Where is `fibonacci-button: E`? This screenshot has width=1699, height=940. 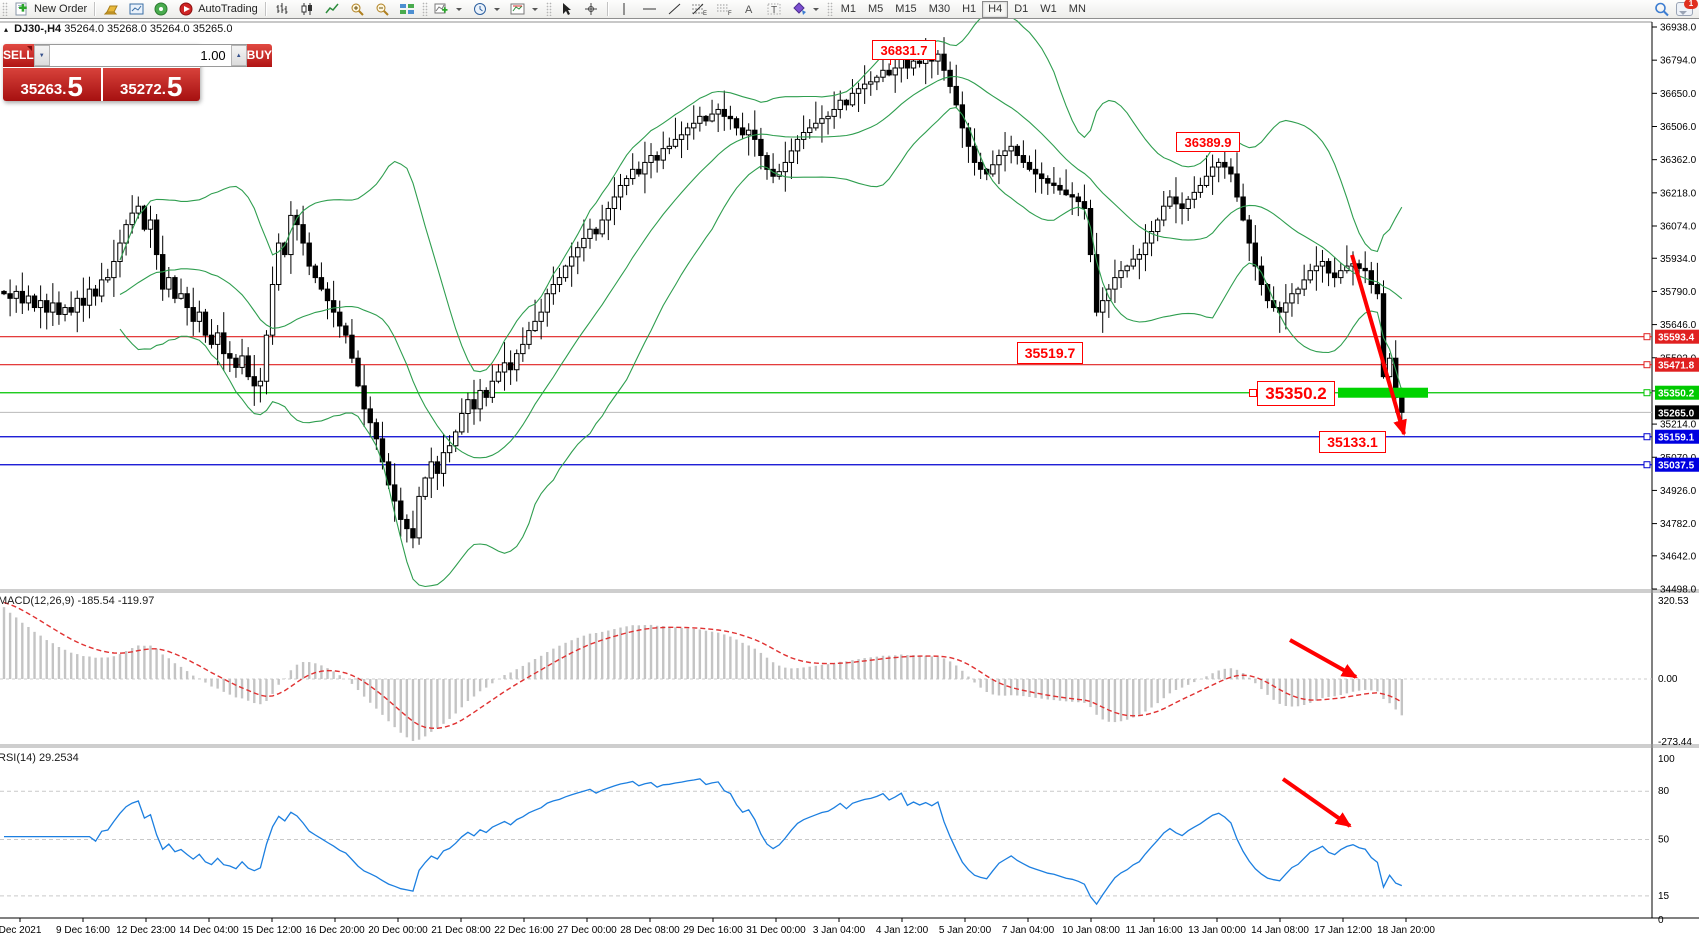
fibonacci-button: E is located at coordinates (699, 9).